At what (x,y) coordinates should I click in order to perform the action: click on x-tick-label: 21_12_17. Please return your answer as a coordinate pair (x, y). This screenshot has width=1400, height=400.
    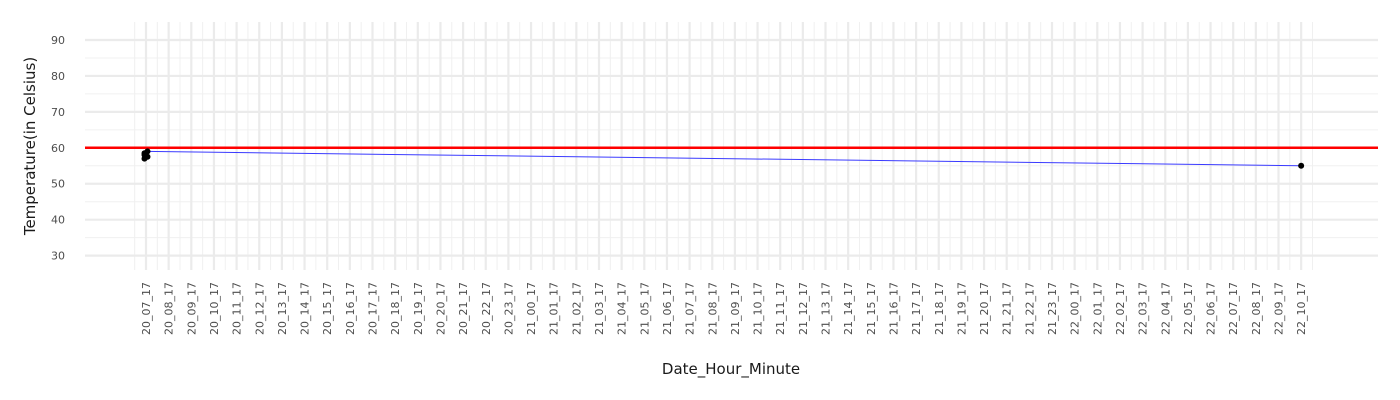
    Looking at the image, I should click on (803, 308).